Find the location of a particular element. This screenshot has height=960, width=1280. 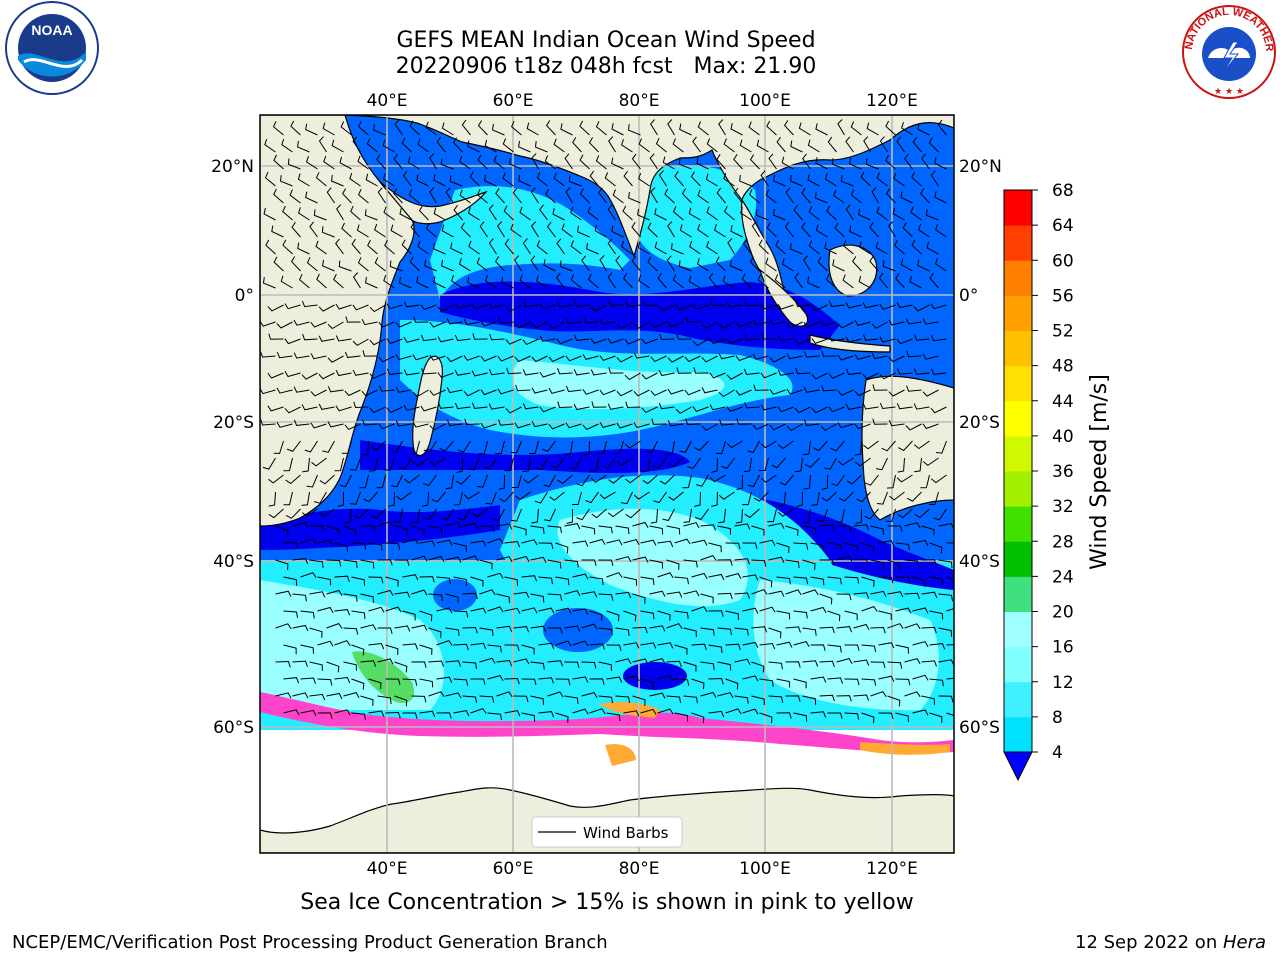

x-tick-bottom: 100°E is located at coordinates (765, 869).